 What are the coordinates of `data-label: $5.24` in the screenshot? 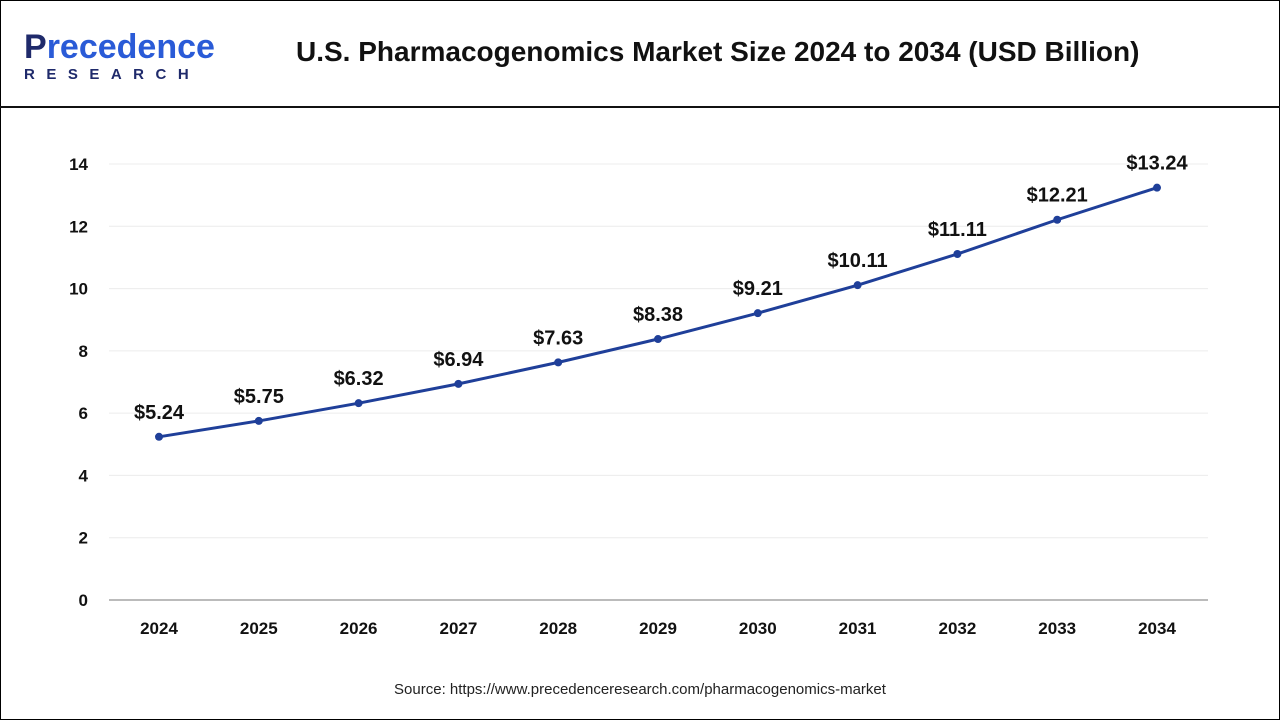 It's located at (159, 413).